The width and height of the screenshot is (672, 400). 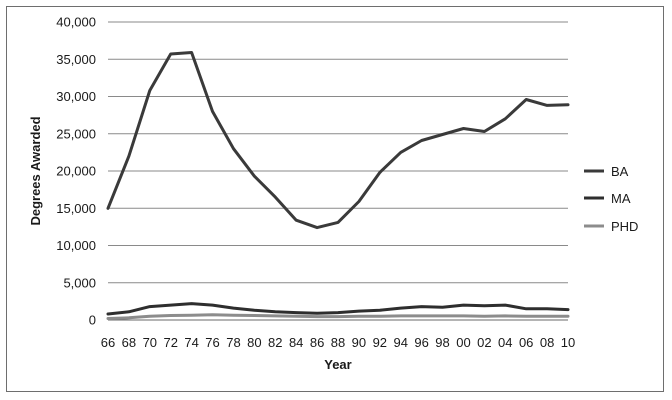 What do you see at coordinates (484, 342) in the screenshot?
I see `x-tick-label: 02` at bounding box center [484, 342].